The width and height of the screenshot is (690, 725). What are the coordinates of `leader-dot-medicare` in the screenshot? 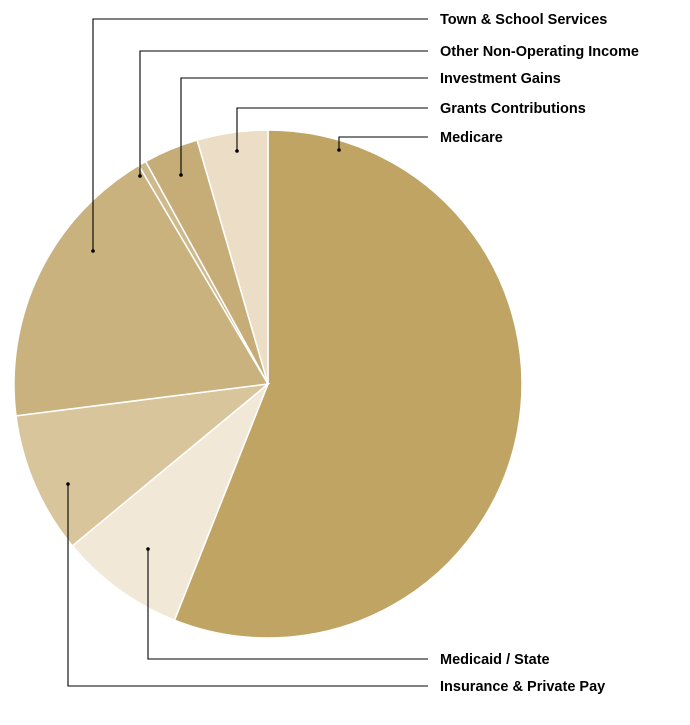 It's located at (339, 150).